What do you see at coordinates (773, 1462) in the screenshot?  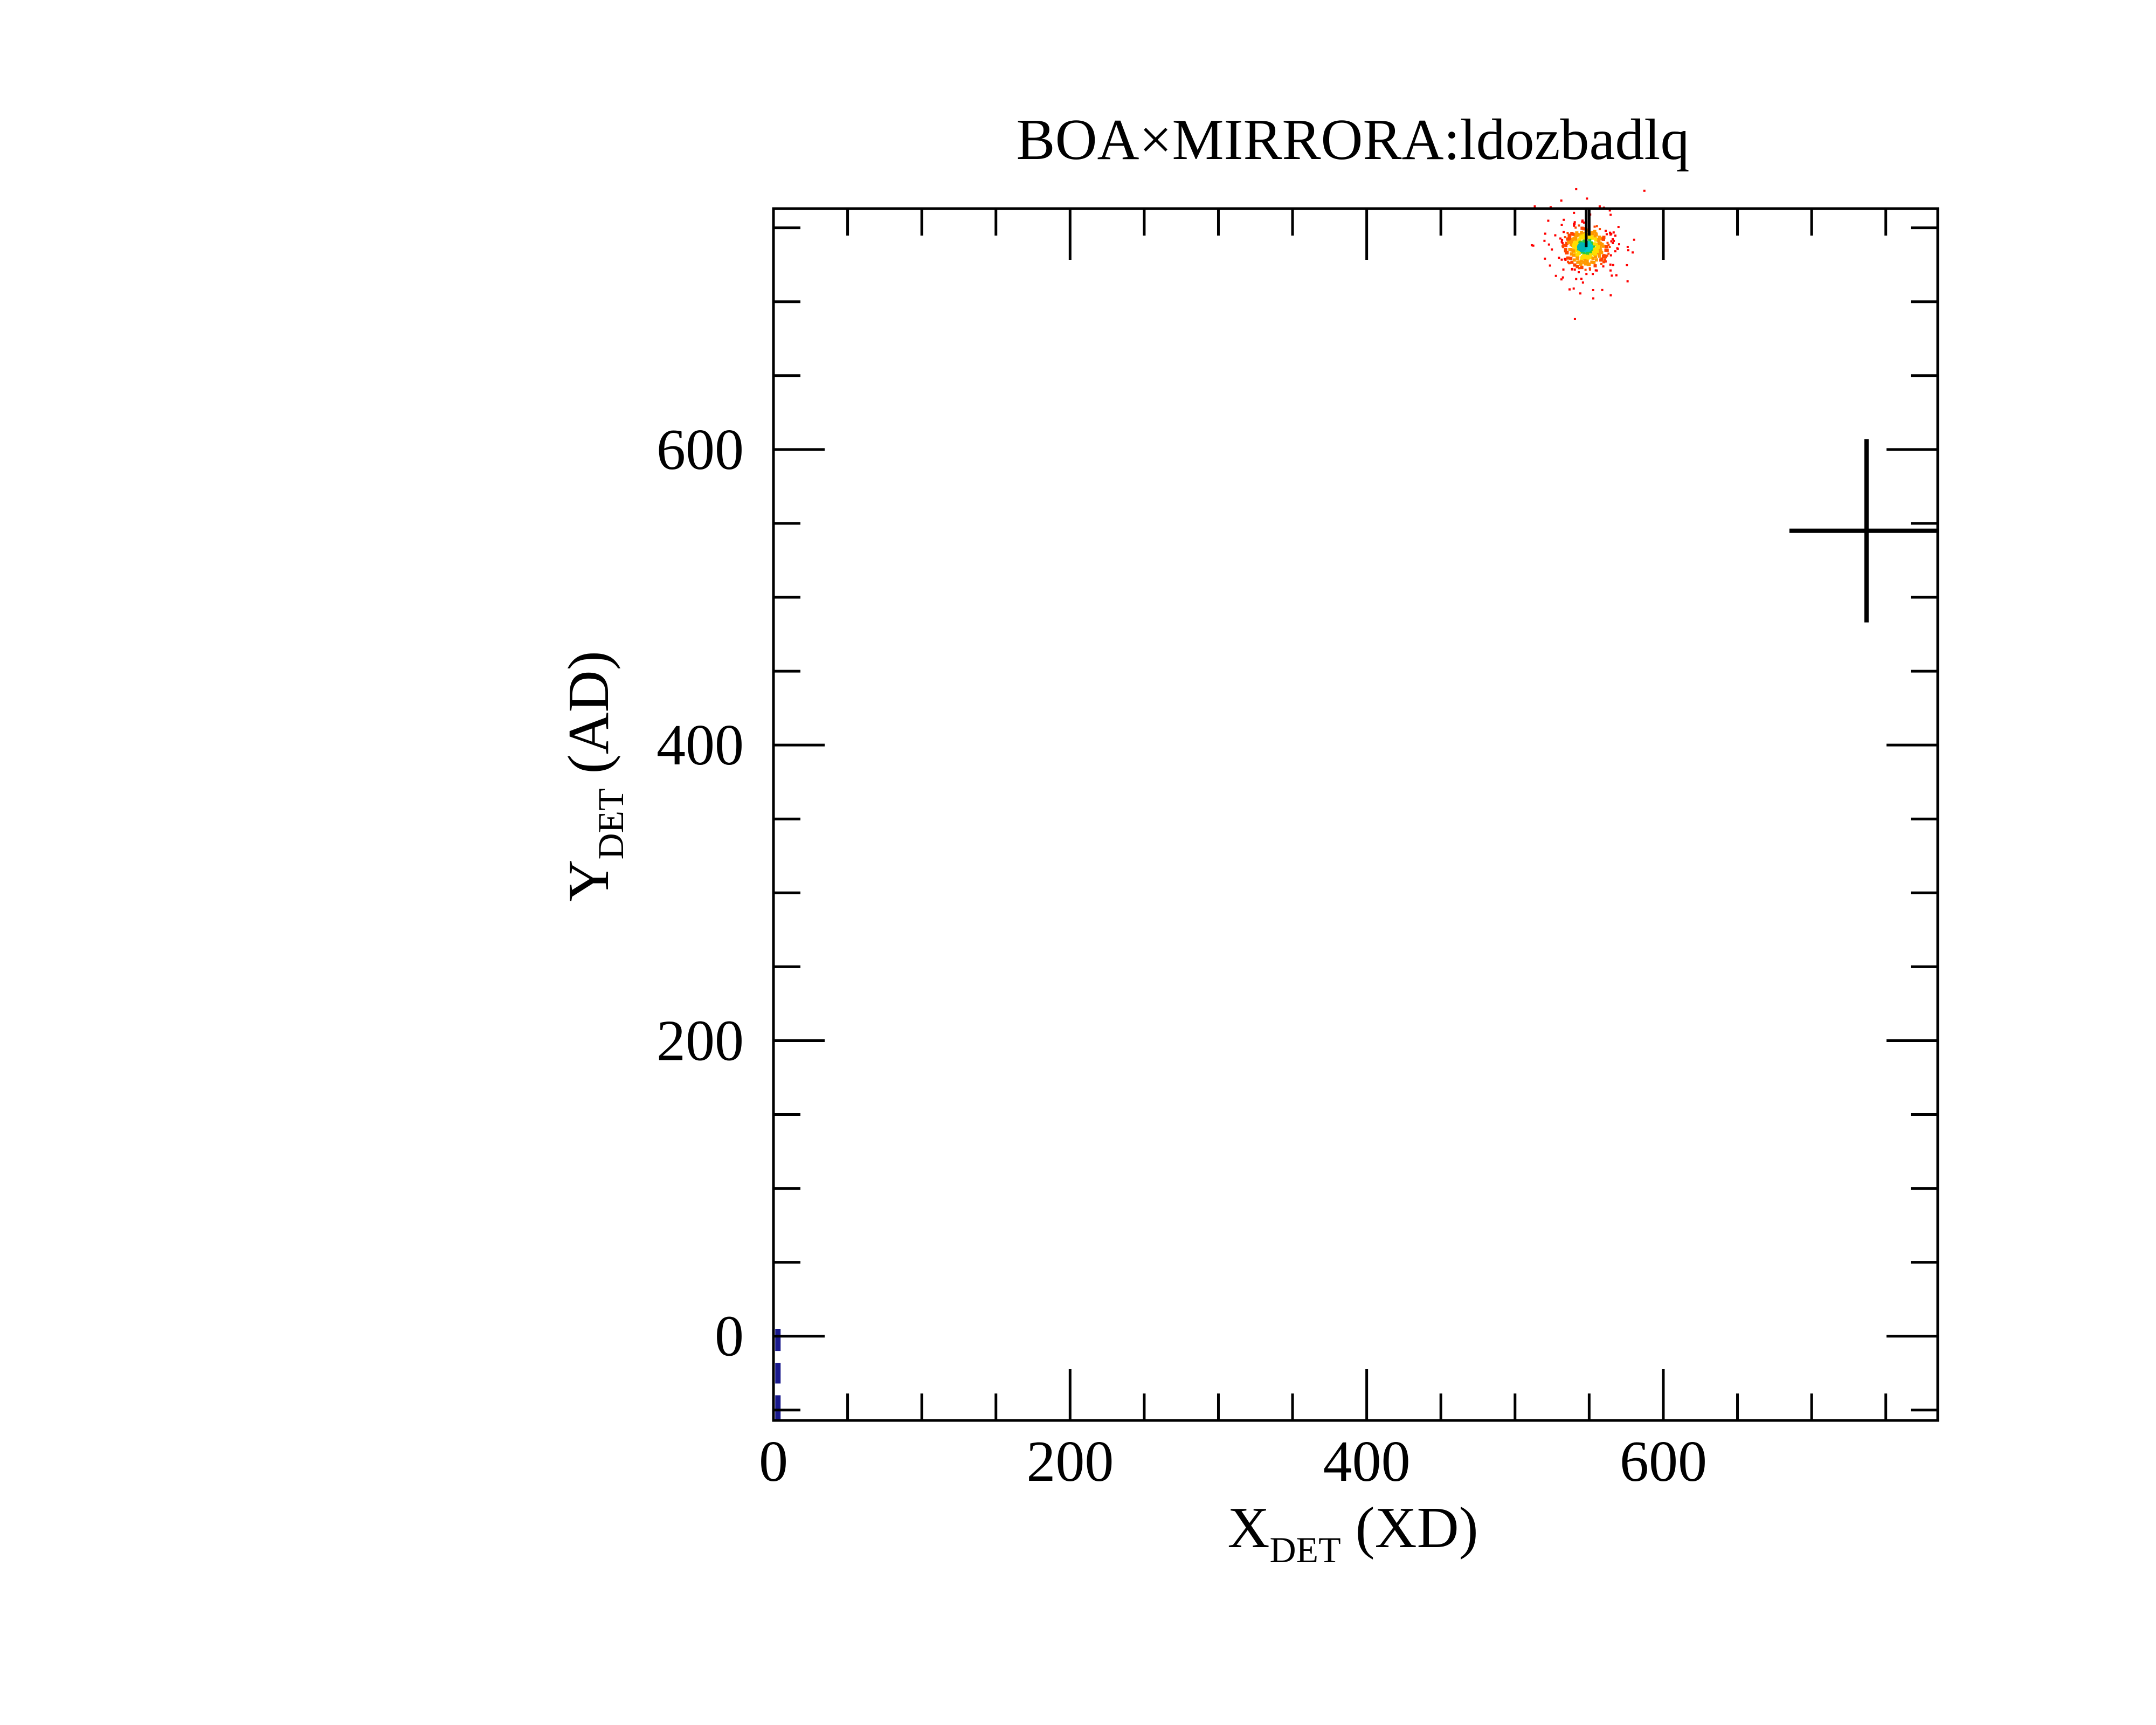 I see `x-tick-label: 0` at bounding box center [773, 1462].